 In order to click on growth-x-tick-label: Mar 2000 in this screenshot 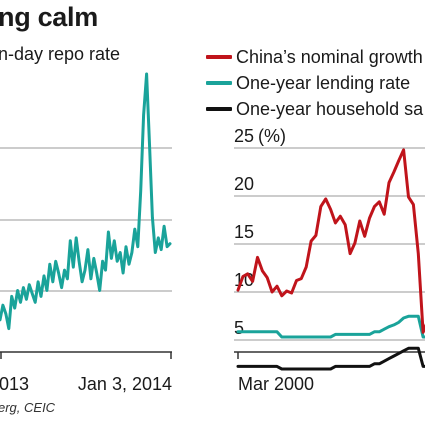, I will do `click(276, 384)`.